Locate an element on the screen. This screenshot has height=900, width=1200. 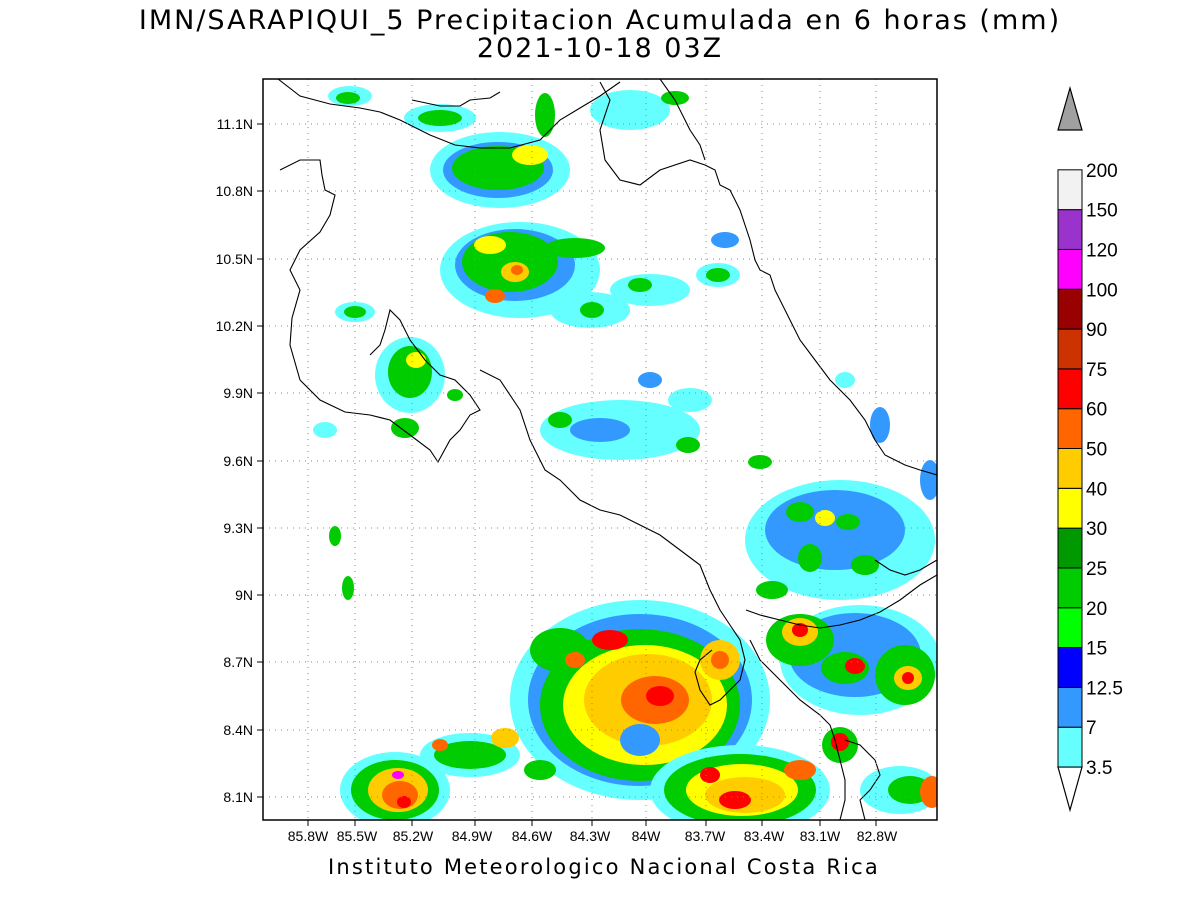
lon-label: 83.7W is located at coordinates (705, 836).